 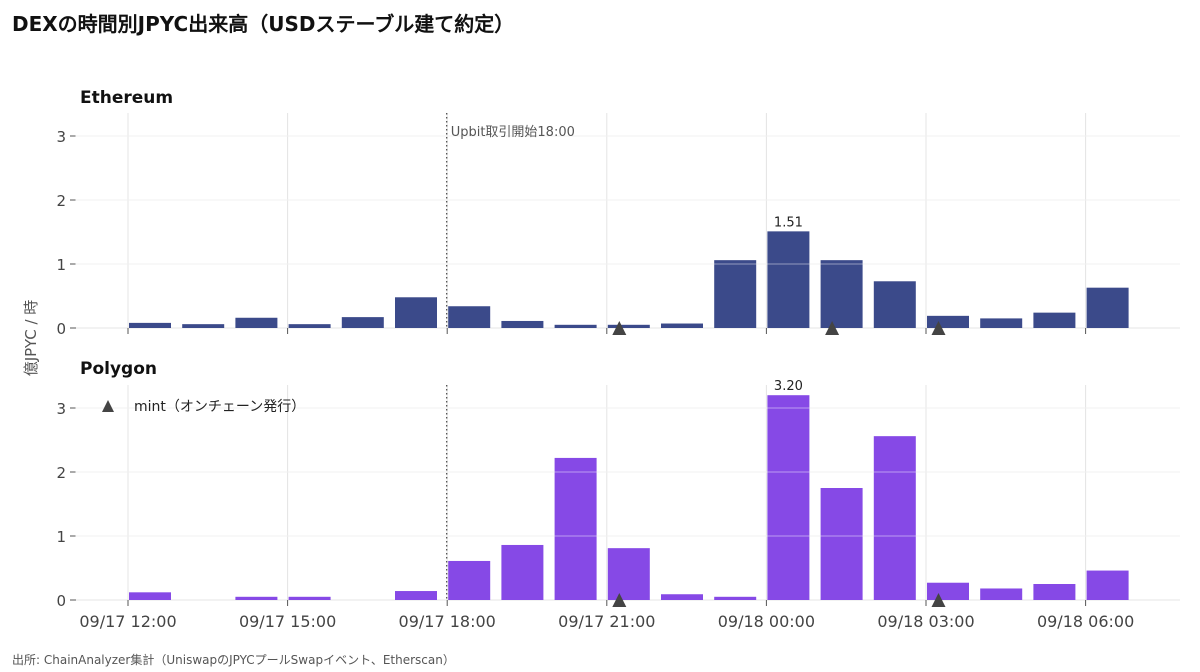 I want to click on polygon-panel-title: Polygon, so click(x=118, y=369).